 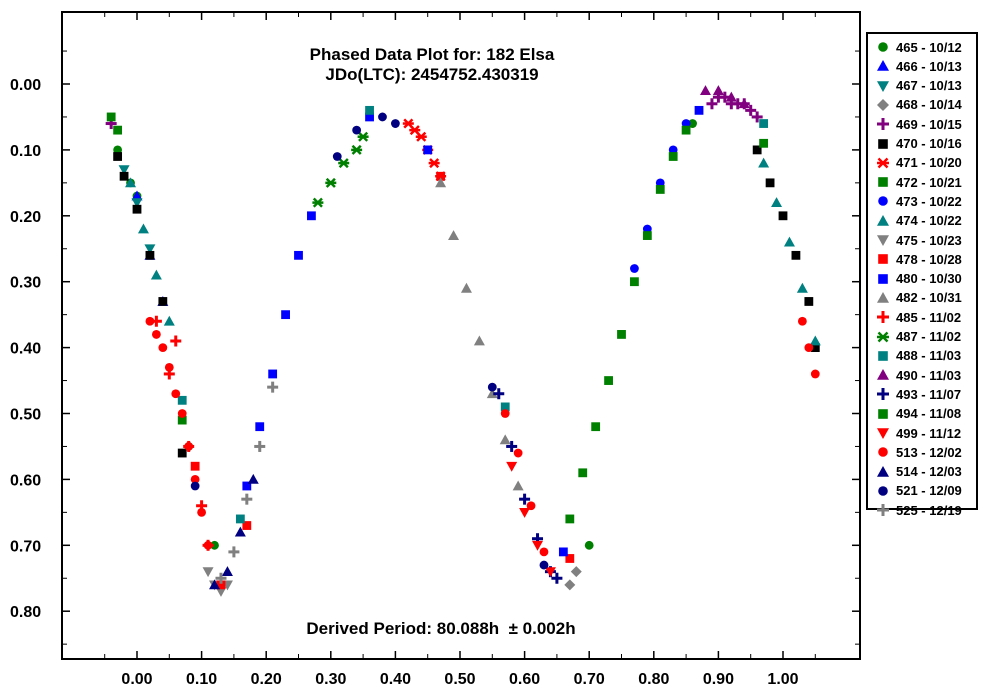 I want to click on y-tick-label: 0.30, so click(x=25, y=283).